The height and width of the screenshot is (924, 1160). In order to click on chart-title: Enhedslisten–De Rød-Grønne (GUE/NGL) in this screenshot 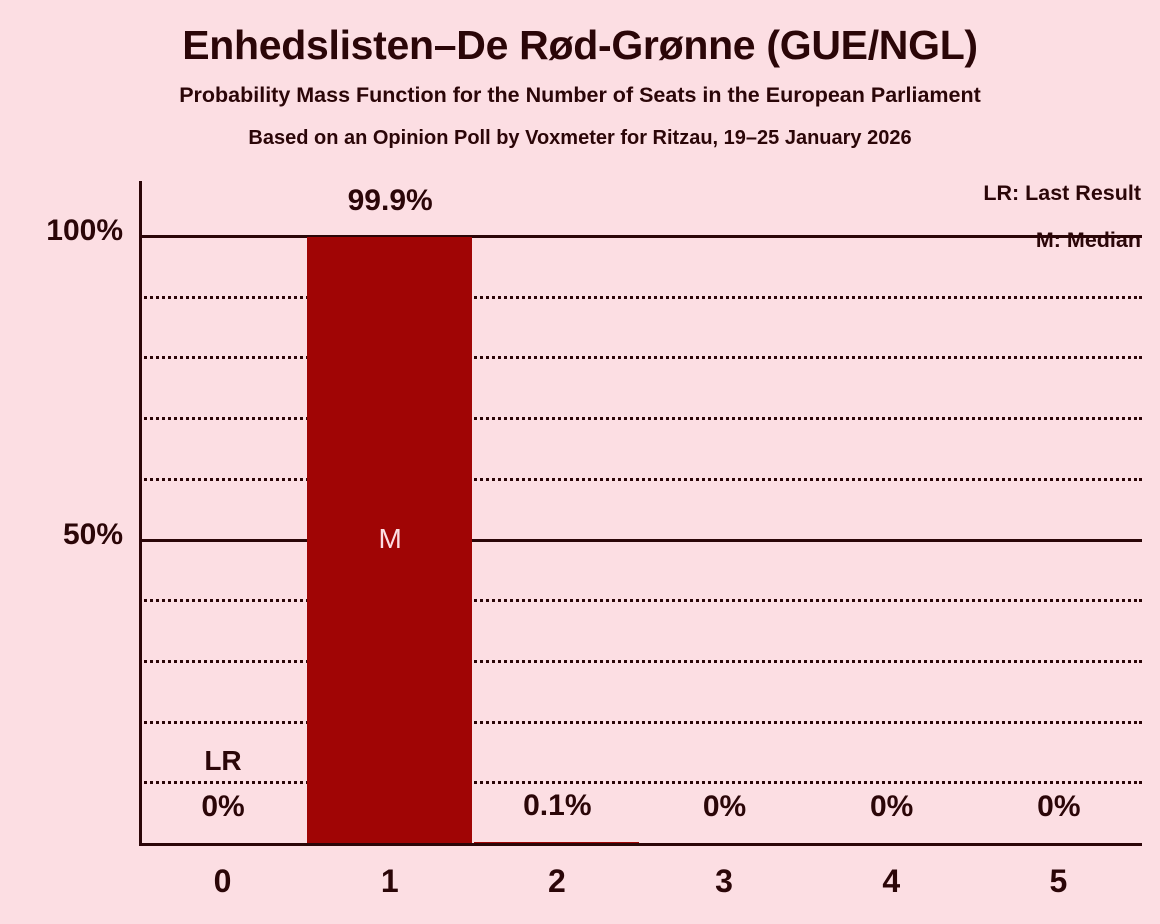, I will do `click(580, 45)`.